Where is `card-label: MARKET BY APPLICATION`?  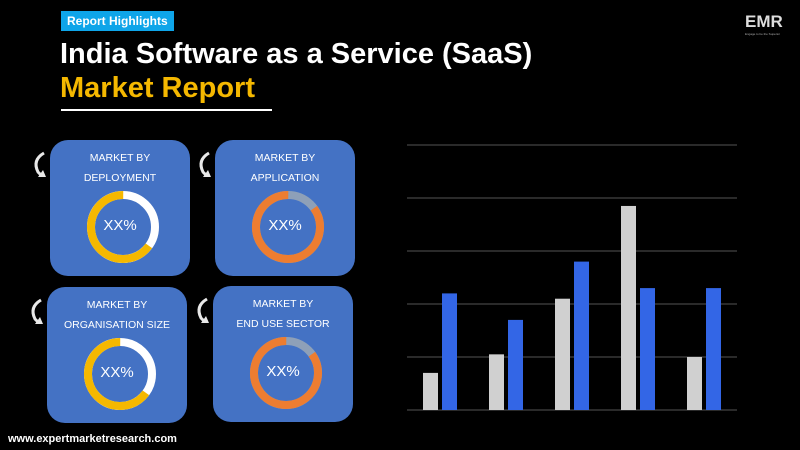 card-label: MARKET BY APPLICATION is located at coordinates (285, 168).